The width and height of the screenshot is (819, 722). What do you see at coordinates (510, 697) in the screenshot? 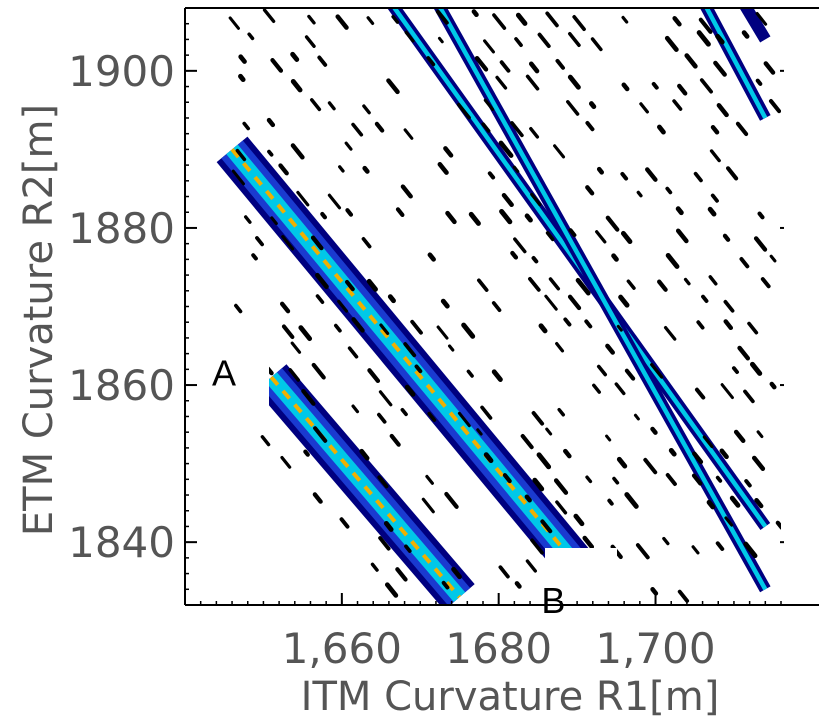
I see `x-axis-title: ITM Curvature R1[m]` at bounding box center [510, 697].